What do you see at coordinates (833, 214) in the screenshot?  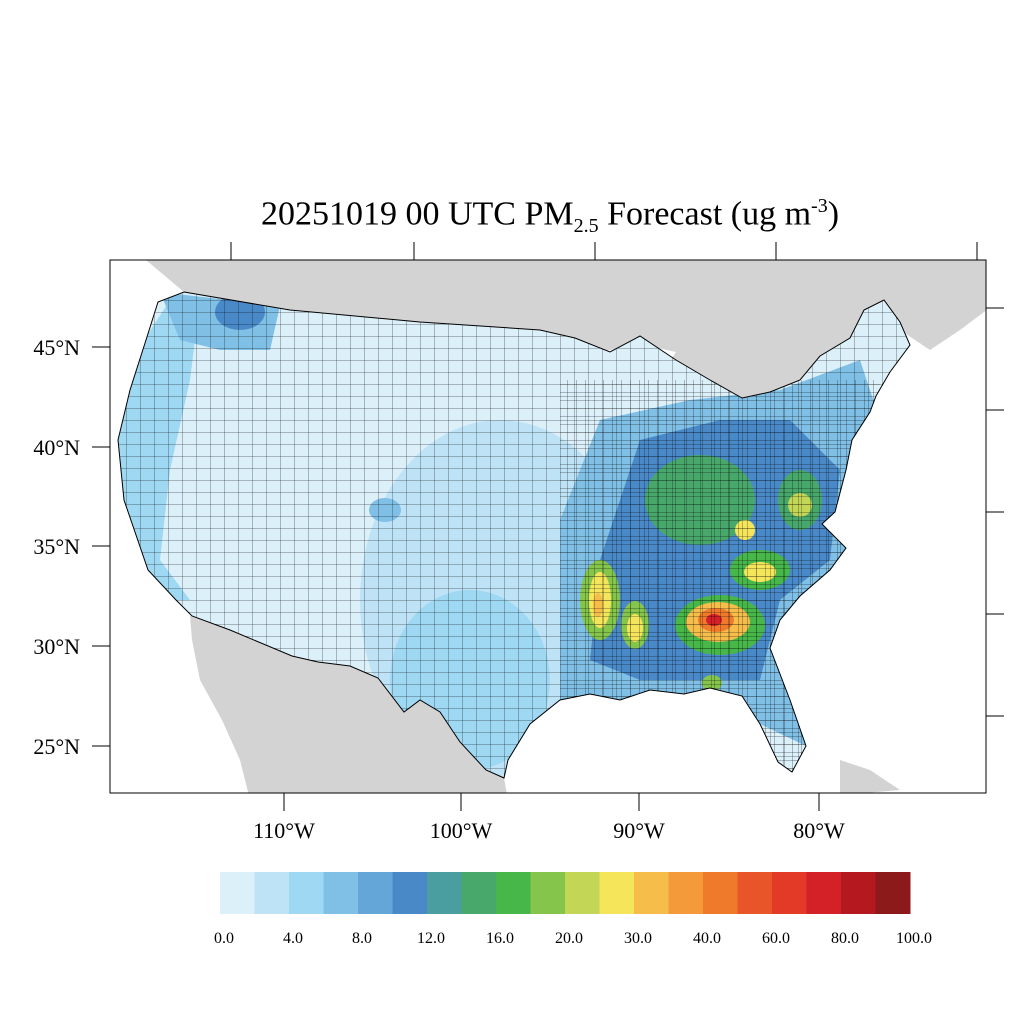 I see `title-suffix: )` at bounding box center [833, 214].